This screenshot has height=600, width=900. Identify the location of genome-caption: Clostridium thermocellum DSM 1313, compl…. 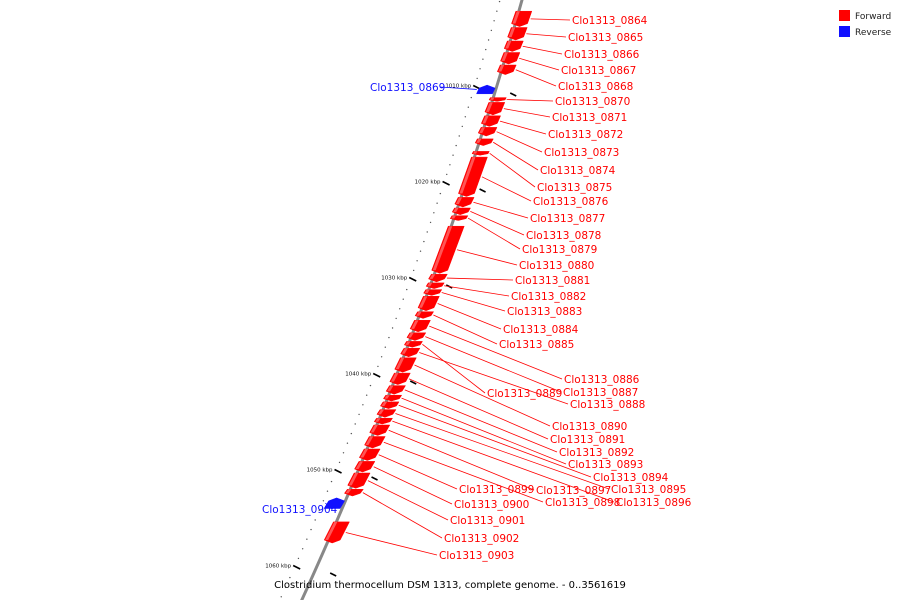
(450, 585).